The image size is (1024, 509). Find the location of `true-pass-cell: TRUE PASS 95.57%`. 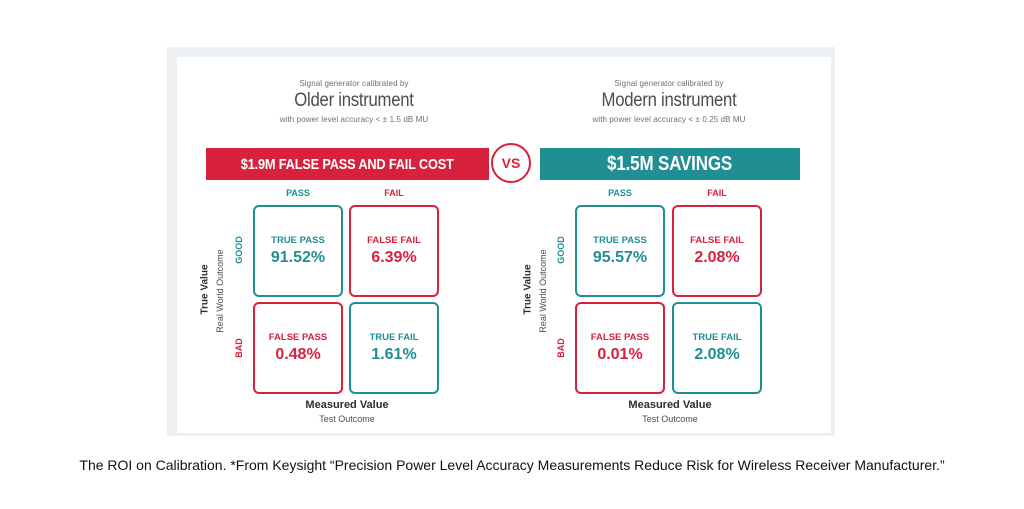

true-pass-cell: TRUE PASS 95.57% is located at coordinates (620, 251).